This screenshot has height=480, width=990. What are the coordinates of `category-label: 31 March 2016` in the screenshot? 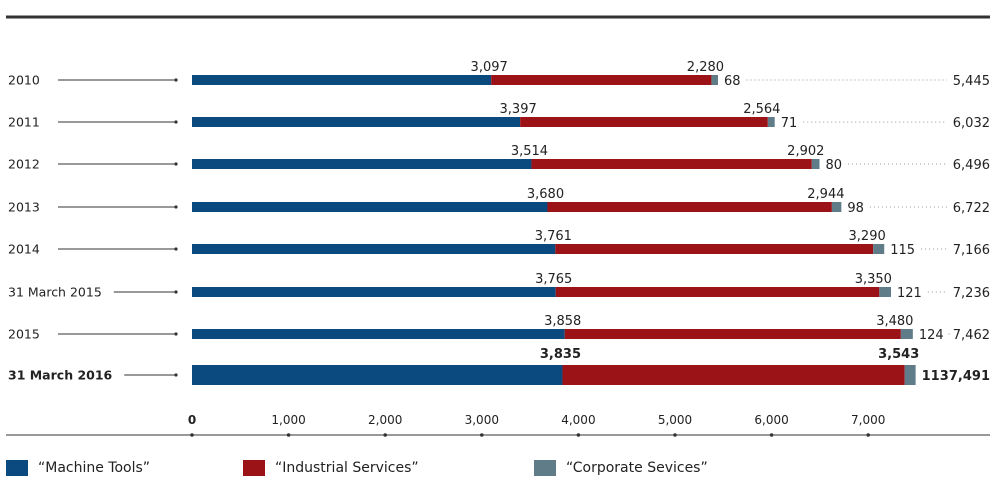 It's located at (60, 375).